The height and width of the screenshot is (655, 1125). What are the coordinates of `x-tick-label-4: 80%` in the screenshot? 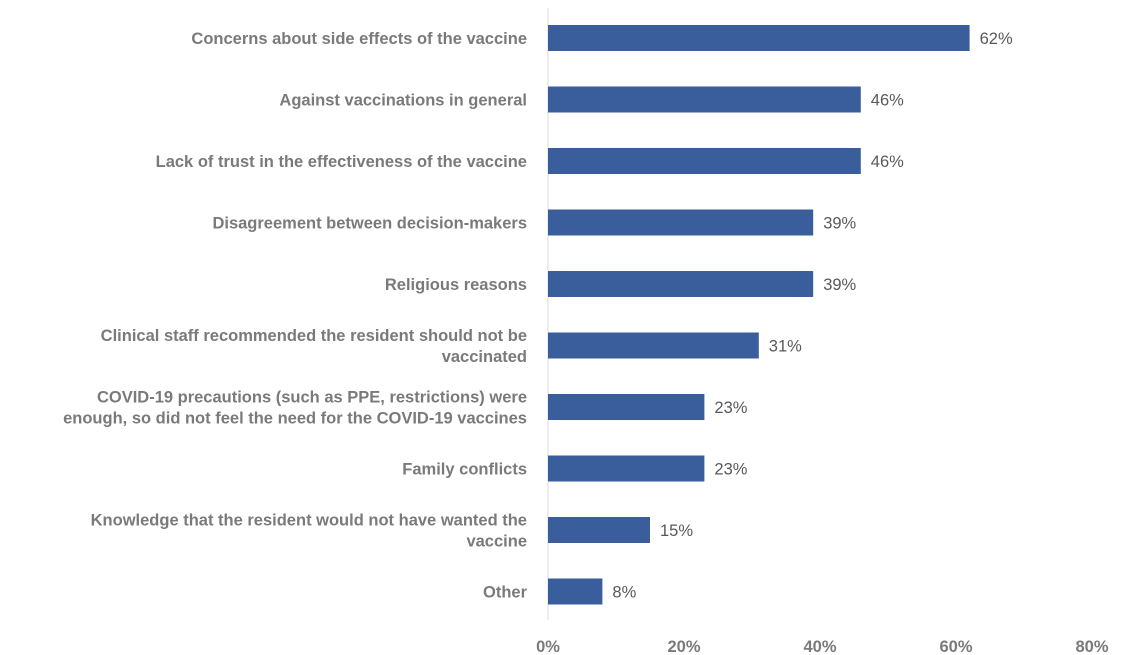 It's located at (1091, 646).